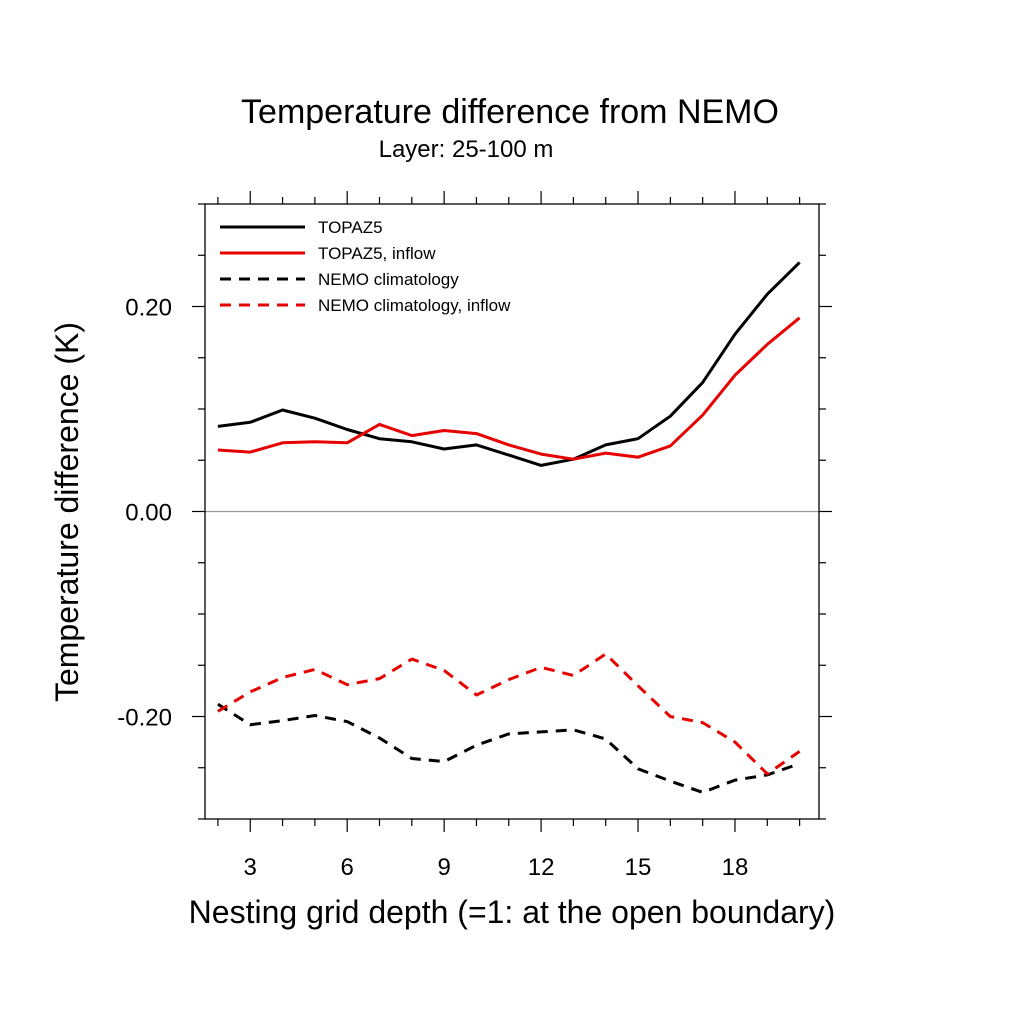 This screenshot has width=1024, height=1024. What do you see at coordinates (67, 512) in the screenshot?
I see `y-axis-label: Temperature difference (K)` at bounding box center [67, 512].